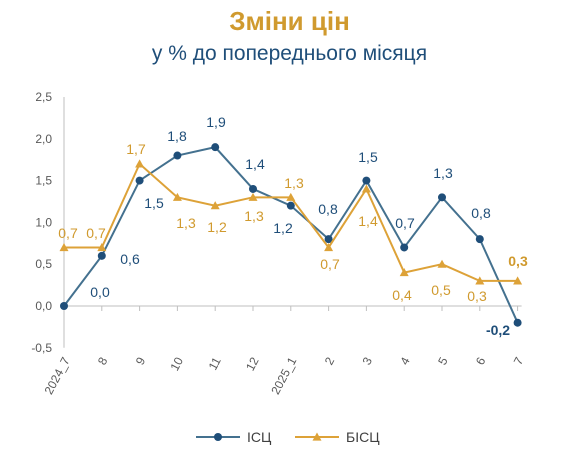 This screenshot has width=579, height=461. What do you see at coordinates (402, 295) in the screenshot?
I see `data-label-biscz: 0,4` at bounding box center [402, 295].